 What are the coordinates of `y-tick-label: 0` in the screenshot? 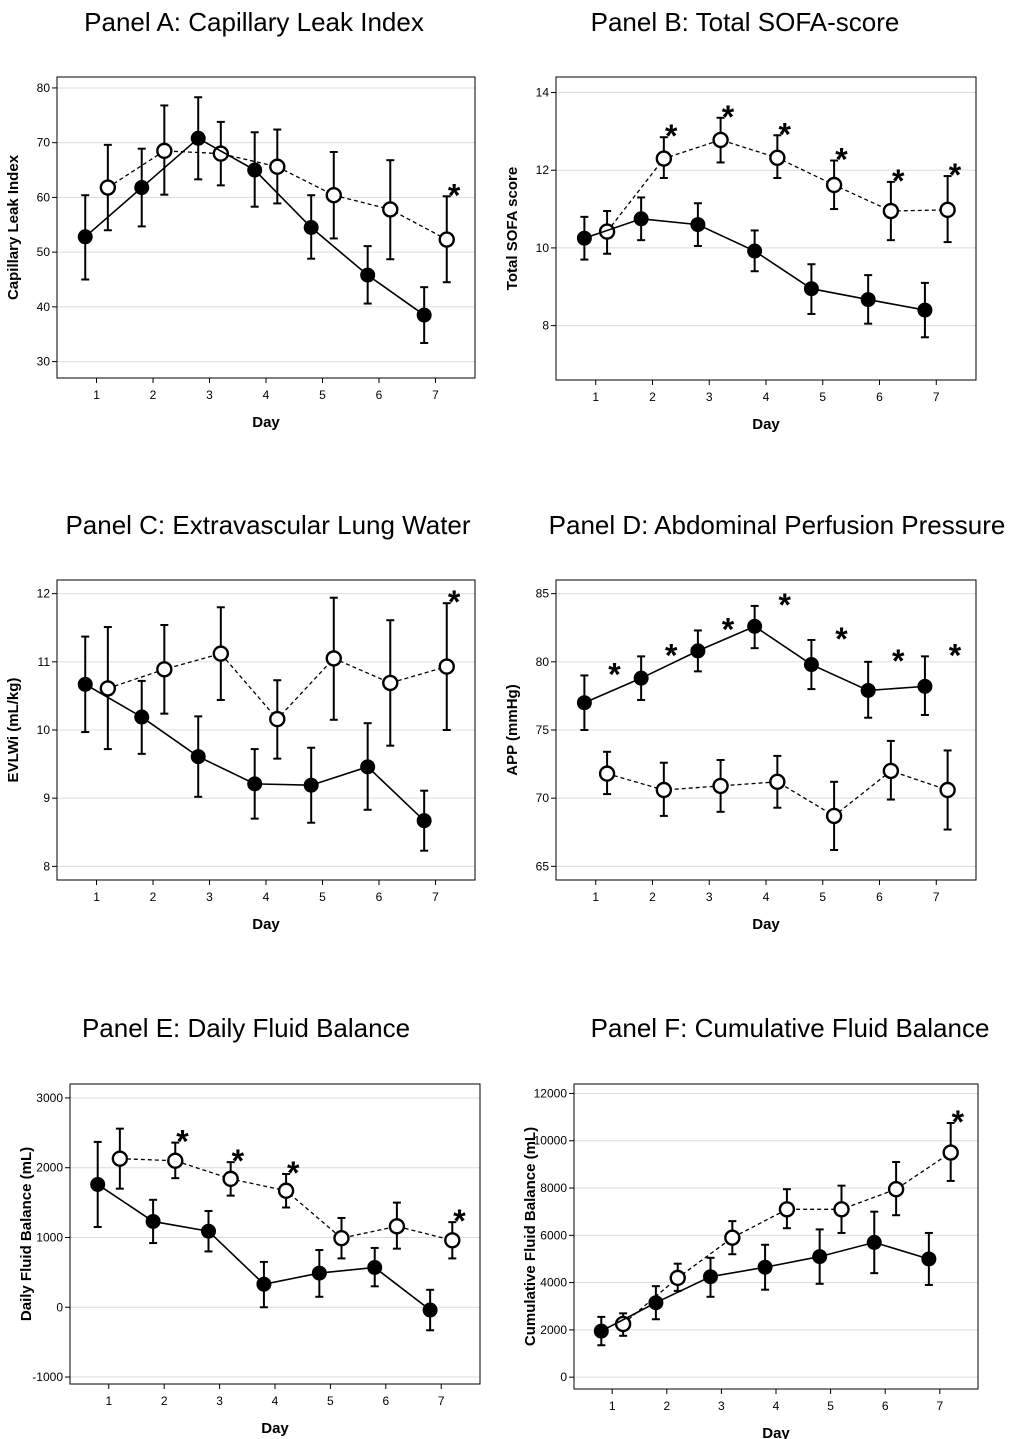 It's located at (59, 1307).